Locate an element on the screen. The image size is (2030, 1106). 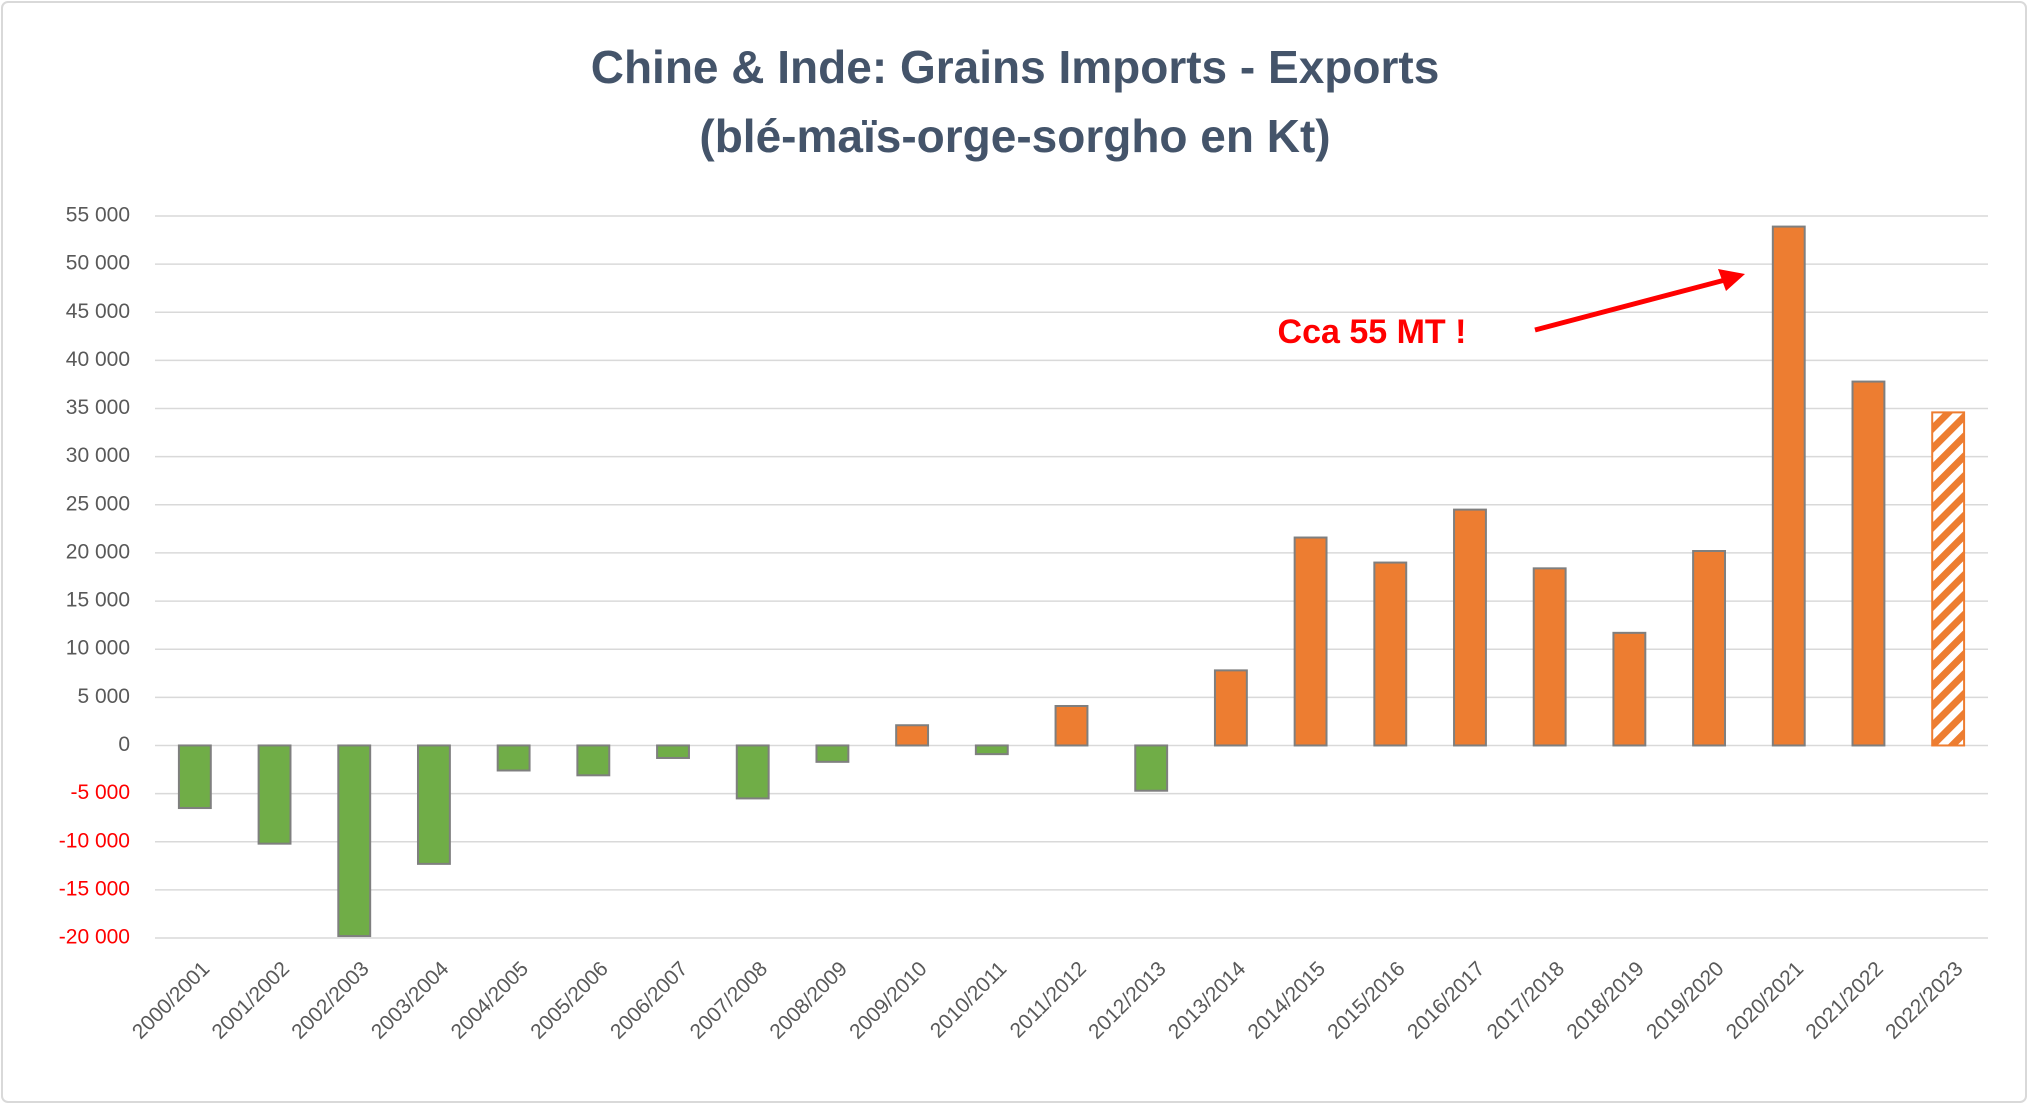
y-tick-label: 35 000 is located at coordinates (98, 407).